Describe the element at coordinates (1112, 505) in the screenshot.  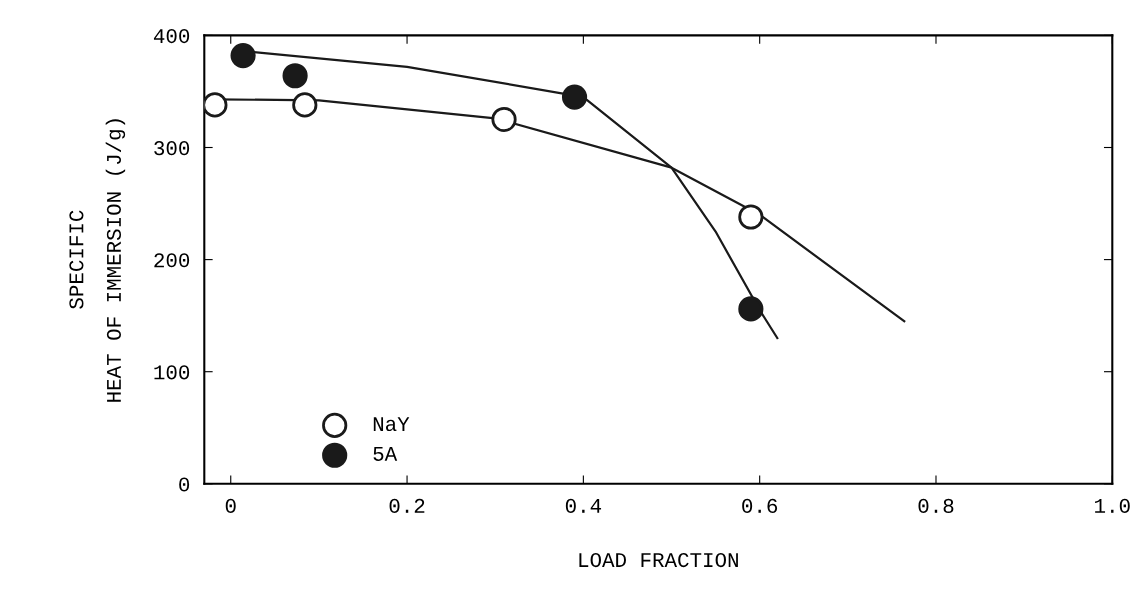
I see `x-tick-label: 1.0` at that location.